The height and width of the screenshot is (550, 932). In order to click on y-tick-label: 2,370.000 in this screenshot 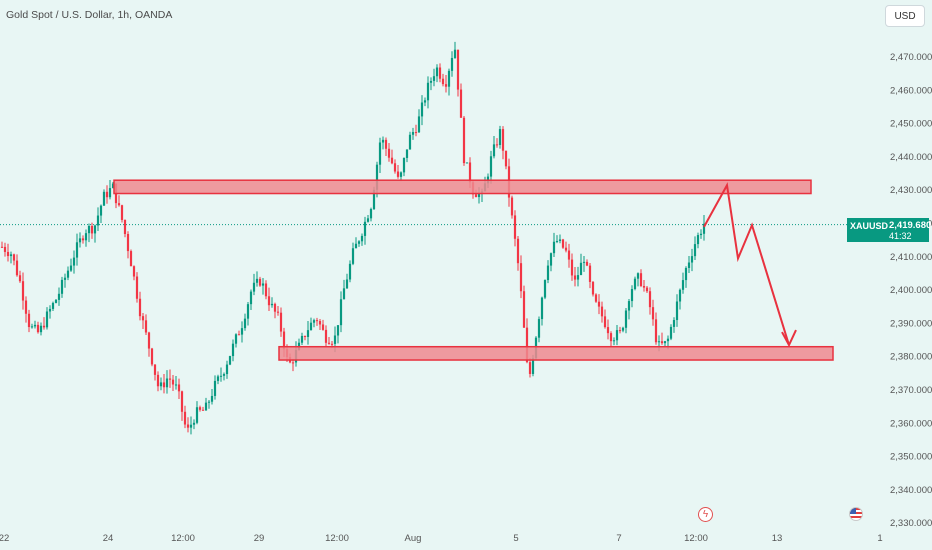, I will do `click(911, 390)`.